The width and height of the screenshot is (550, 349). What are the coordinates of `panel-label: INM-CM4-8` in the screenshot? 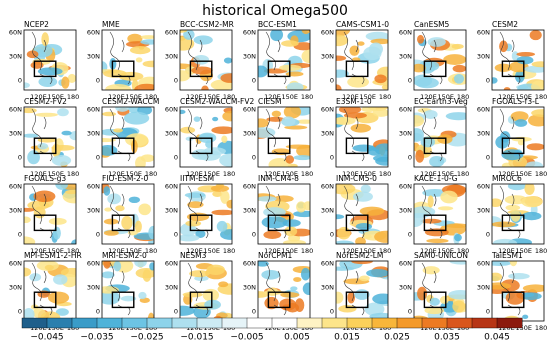 It's located at (278, 178).